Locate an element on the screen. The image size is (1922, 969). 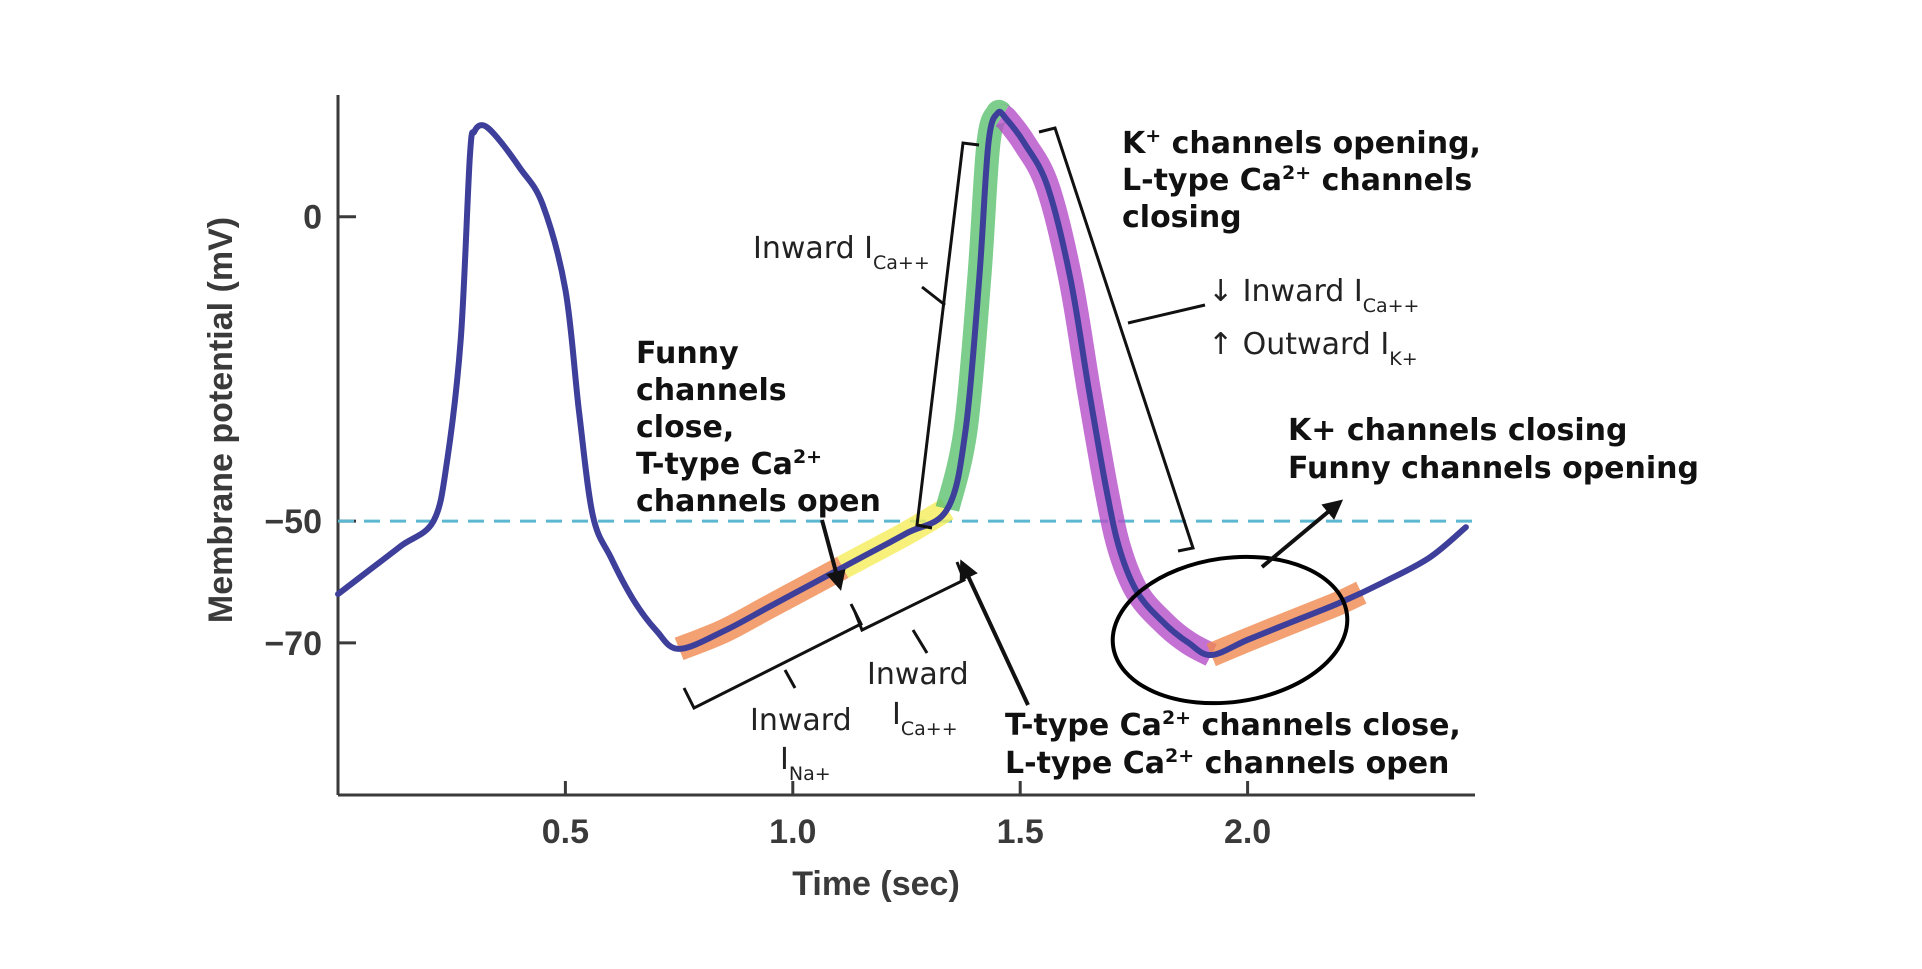
arrow-funny-close is located at coordinates (833, 555).